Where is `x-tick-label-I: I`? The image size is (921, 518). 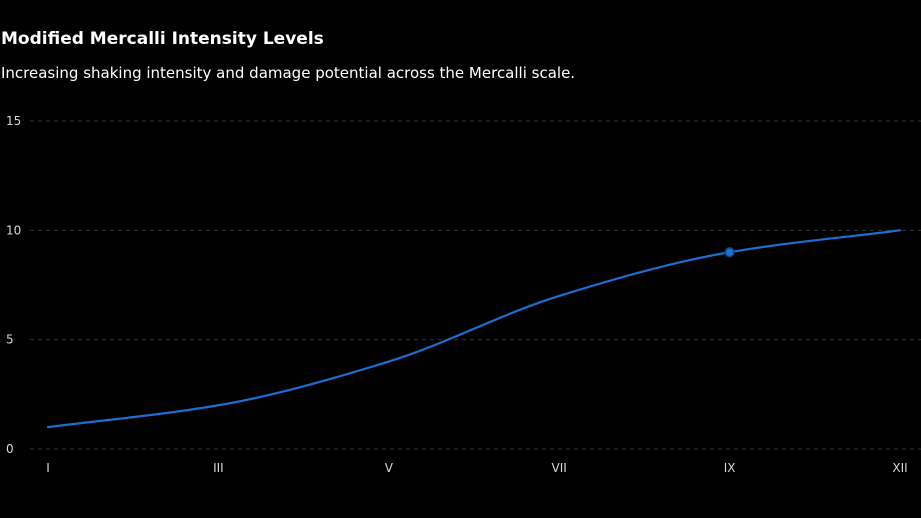
x-tick-label-I: I is located at coordinates (48, 468).